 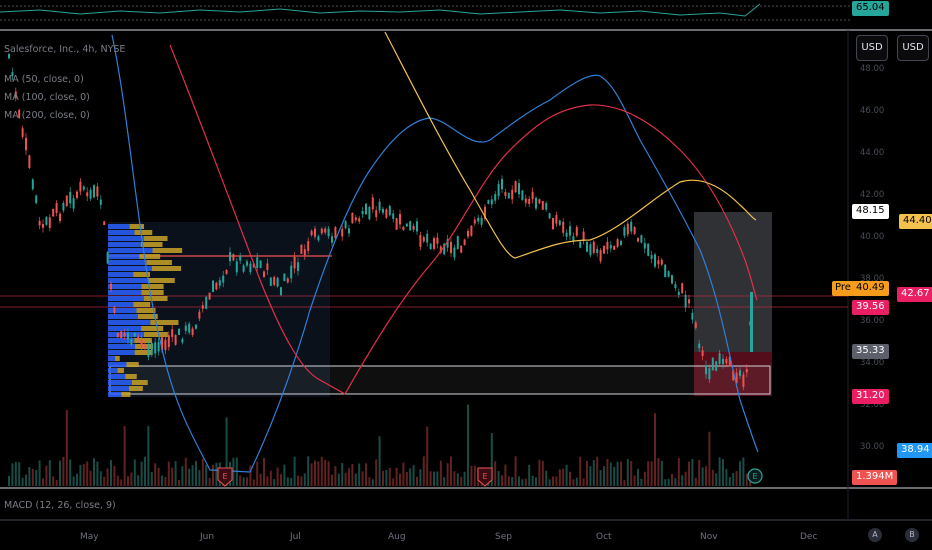 I want to click on currency-button-right: USD, so click(x=913, y=48).